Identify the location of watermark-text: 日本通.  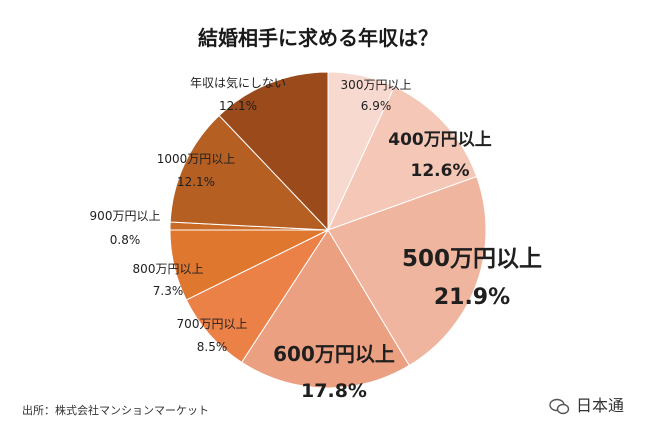
(600, 405).